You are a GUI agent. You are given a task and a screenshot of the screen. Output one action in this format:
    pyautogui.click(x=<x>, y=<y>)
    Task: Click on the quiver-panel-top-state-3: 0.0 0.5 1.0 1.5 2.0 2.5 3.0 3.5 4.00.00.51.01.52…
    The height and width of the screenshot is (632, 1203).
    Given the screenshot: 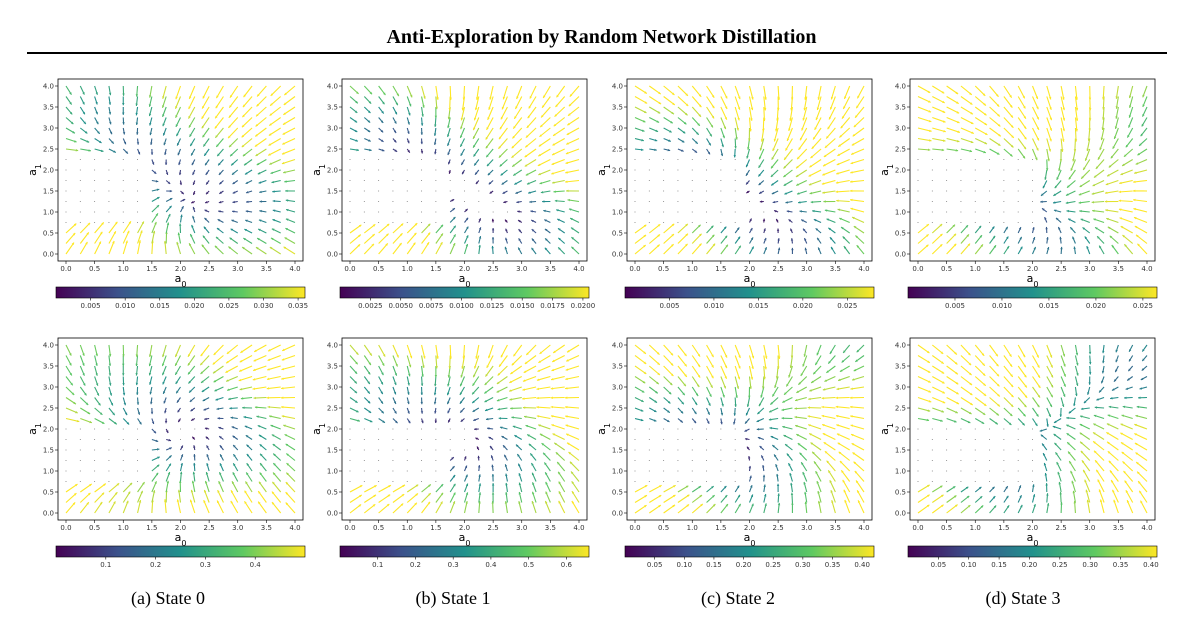 What is the action you would take?
    pyautogui.click(x=1018, y=194)
    